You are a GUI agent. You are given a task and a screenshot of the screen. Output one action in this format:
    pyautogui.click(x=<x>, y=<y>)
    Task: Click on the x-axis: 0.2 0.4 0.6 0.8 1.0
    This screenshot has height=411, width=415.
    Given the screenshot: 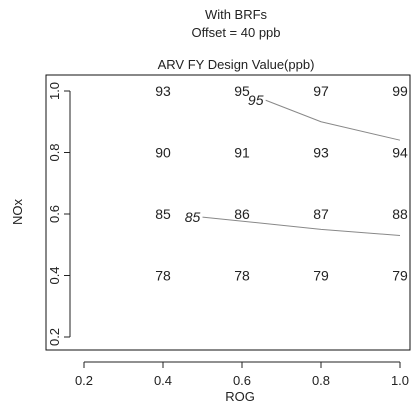 What is the action you would take?
    pyautogui.click(x=242, y=374)
    